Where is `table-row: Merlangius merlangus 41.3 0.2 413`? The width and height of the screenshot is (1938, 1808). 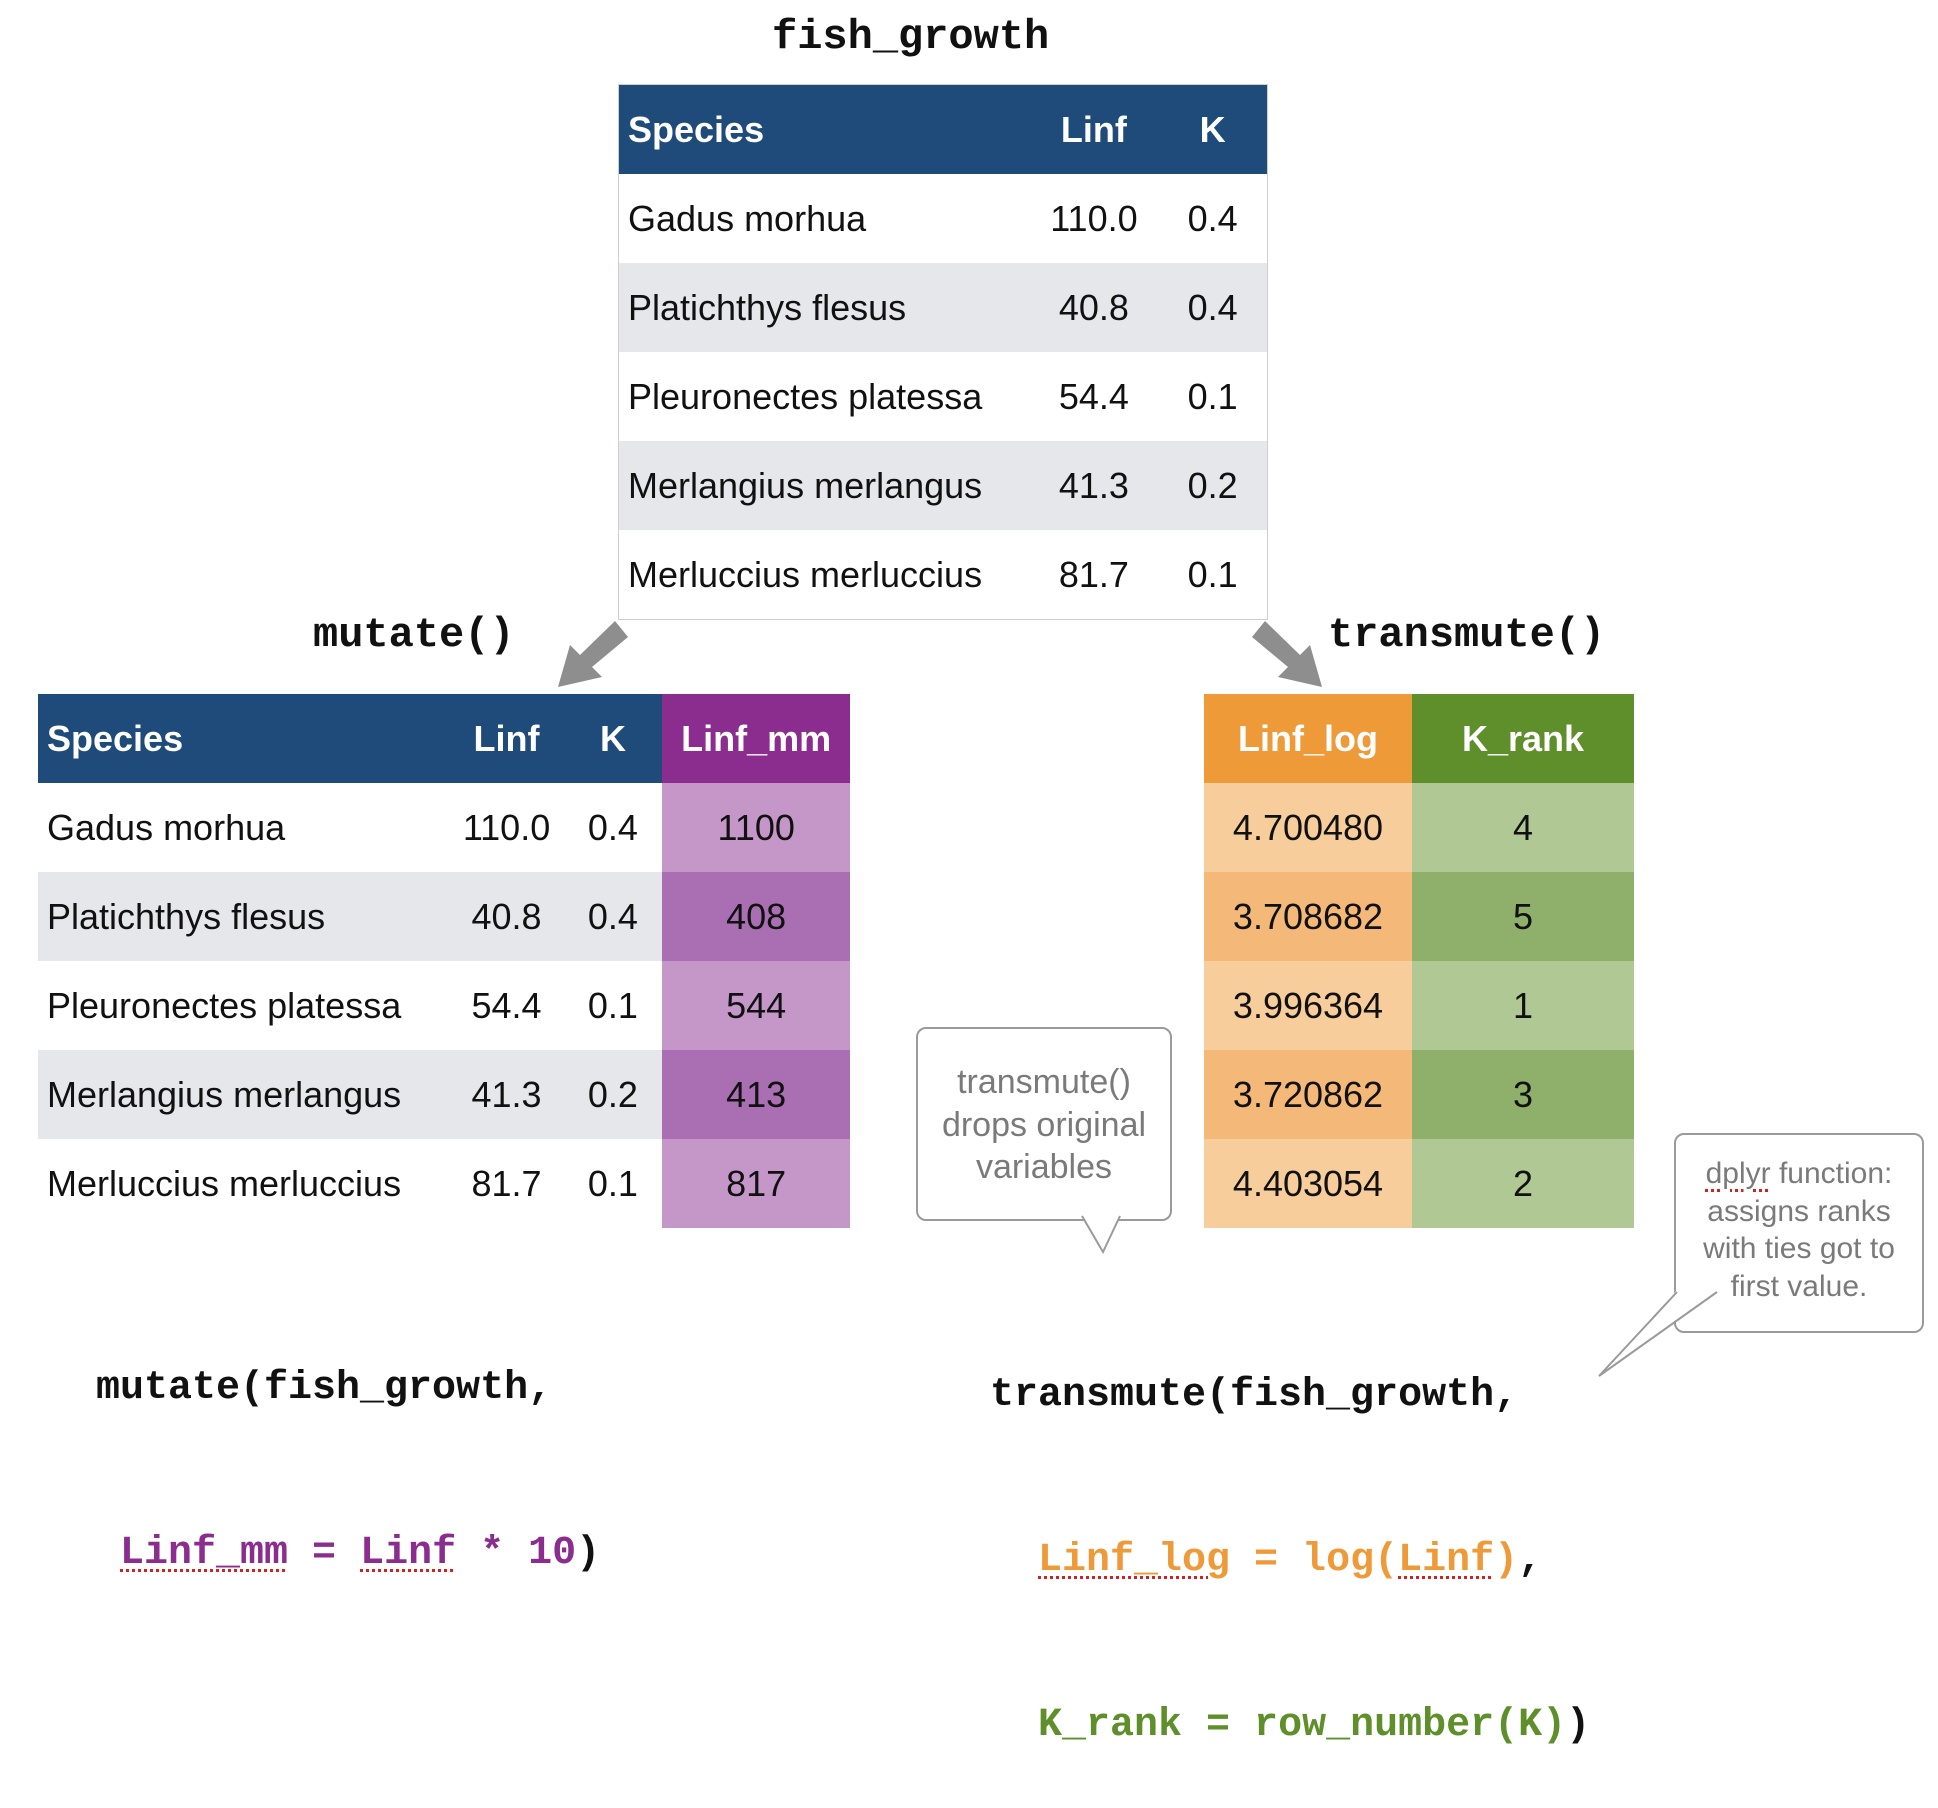 table-row: Merlangius merlangus 41.3 0.2 413 is located at coordinates (444, 1094).